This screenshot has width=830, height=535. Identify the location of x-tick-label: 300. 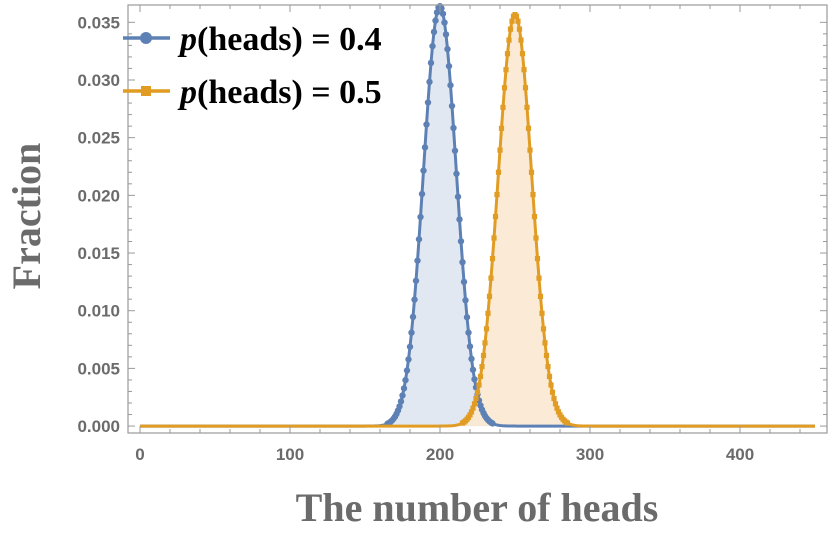
(590, 454).